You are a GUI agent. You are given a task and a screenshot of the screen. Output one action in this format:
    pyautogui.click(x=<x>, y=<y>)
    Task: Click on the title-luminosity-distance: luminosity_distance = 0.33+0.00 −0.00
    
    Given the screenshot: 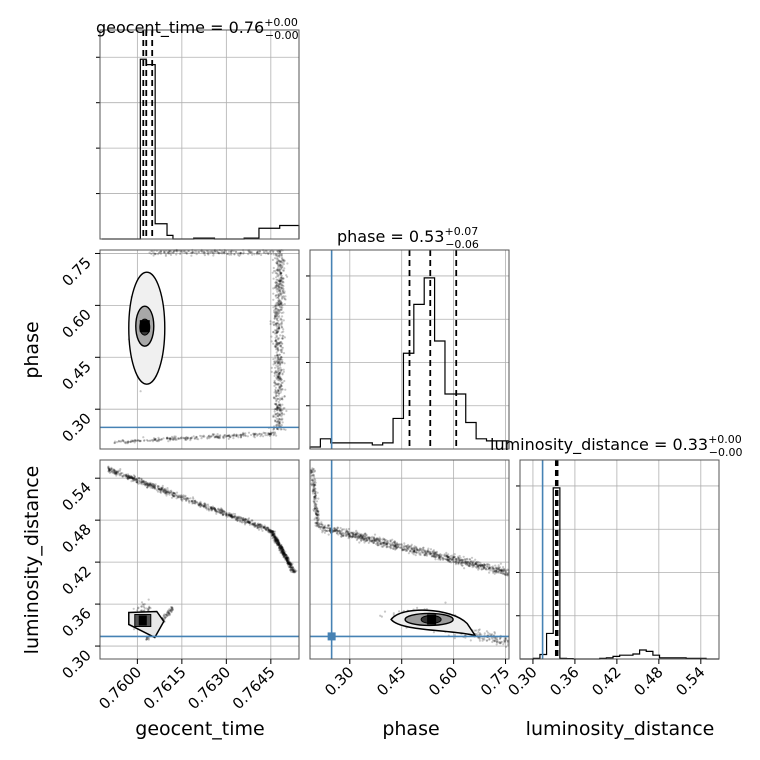 What is the action you would take?
    pyautogui.click(x=616, y=446)
    